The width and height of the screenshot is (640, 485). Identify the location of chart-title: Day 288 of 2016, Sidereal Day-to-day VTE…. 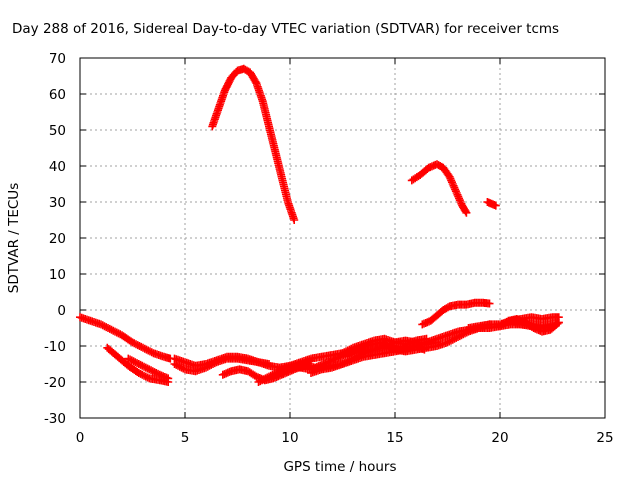
(285, 29).